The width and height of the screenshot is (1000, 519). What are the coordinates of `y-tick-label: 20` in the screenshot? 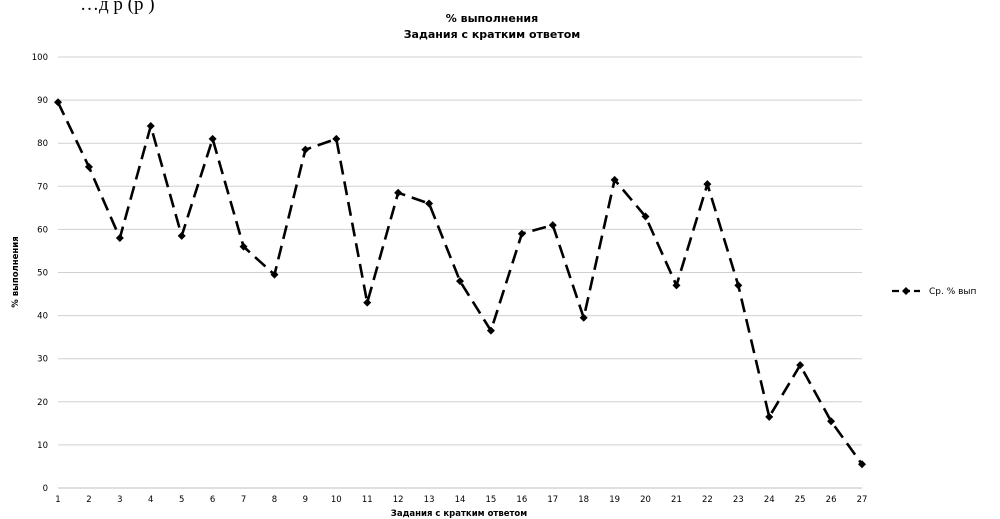 It's located at (42, 403).